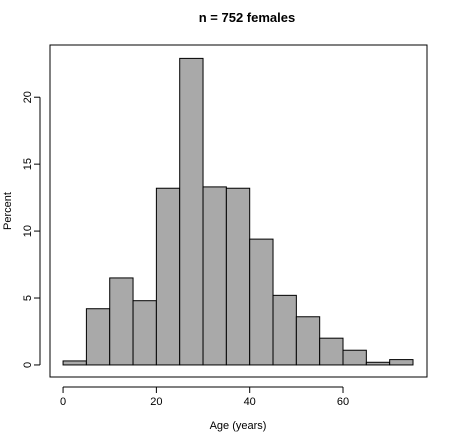 The width and height of the screenshot is (450, 441). Describe the element at coordinates (28, 231) in the screenshot. I see `y-tick-label: 10` at that location.